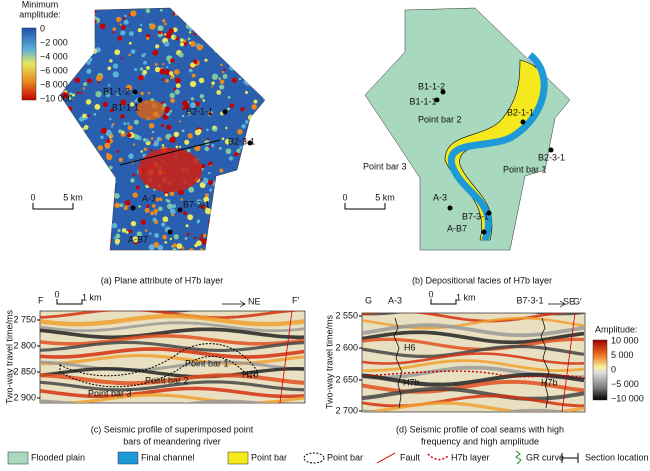 Image resolution: width=650 pixels, height=471 pixels. What do you see at coordinates (440, 119) in the screenshot?
I see `label: Point bar 2` at bounding box center [440, 119].